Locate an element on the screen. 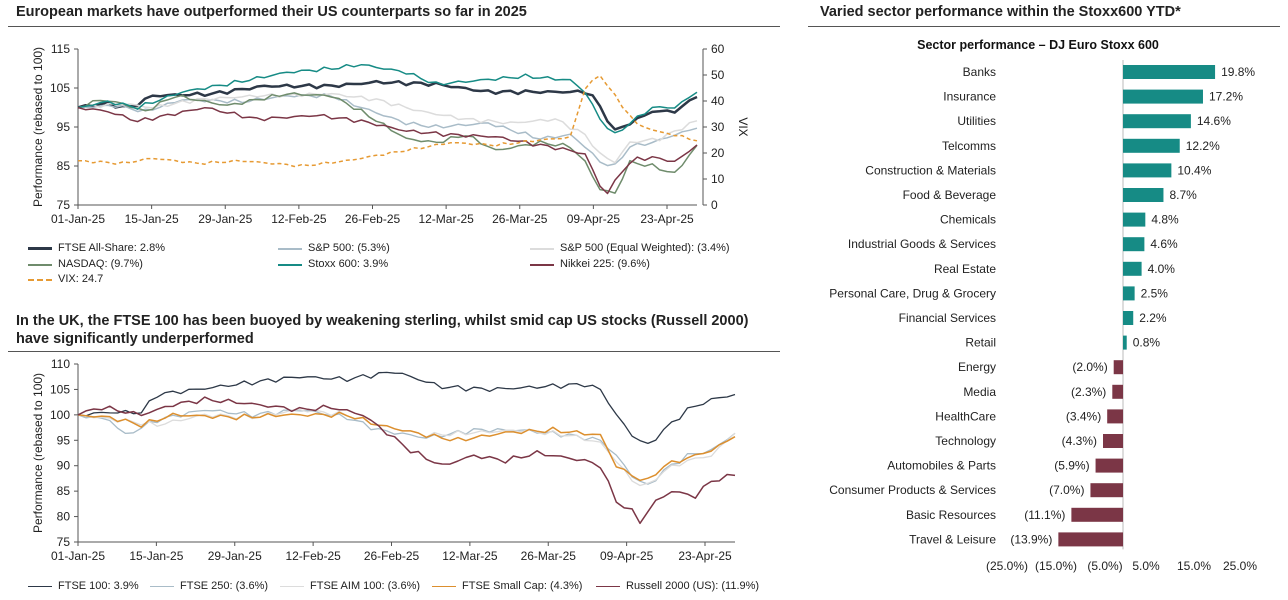 Image resolution: width=1288 pixels, height=600 pixels. y2-axis-label: VIX is located at coordinates (743, 126).